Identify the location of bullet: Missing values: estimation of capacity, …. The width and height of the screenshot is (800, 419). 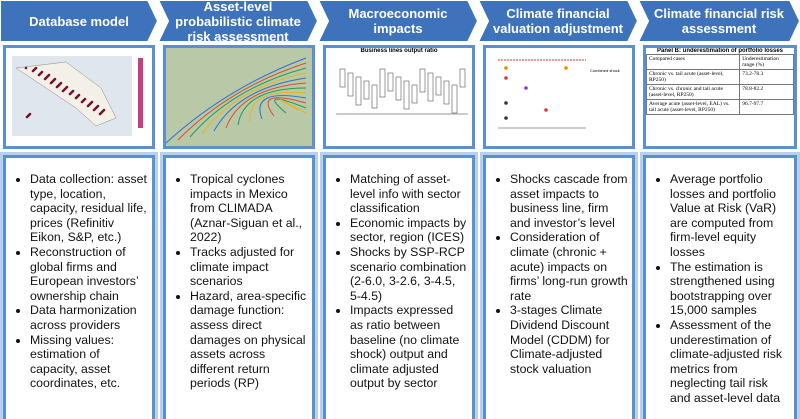
(89, 362).